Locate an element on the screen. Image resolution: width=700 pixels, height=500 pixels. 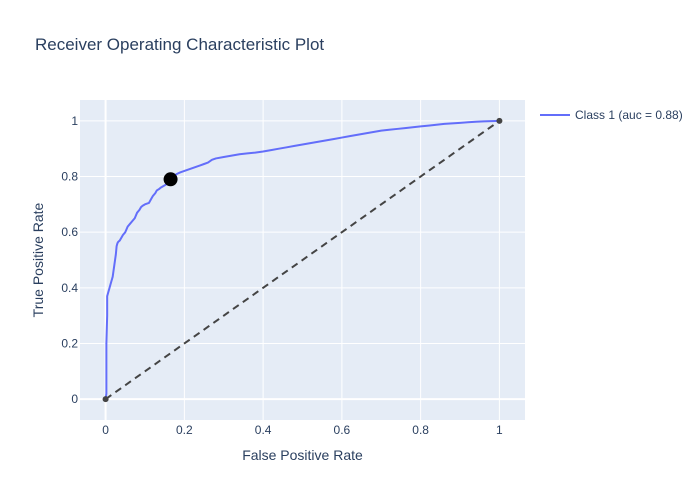
x-tick-label: 0 is located at coordinates (105, 430).